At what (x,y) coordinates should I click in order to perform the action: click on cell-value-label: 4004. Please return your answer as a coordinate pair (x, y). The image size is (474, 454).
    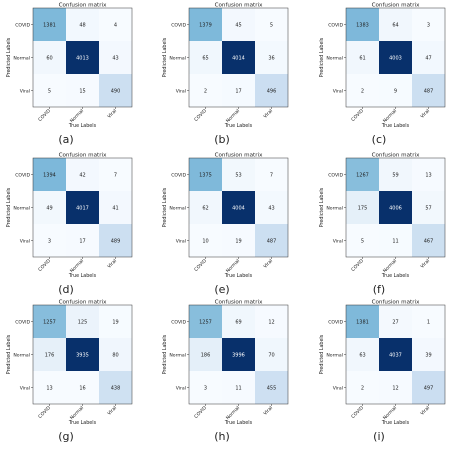
    Looking at the image, I should click on (238, 209).